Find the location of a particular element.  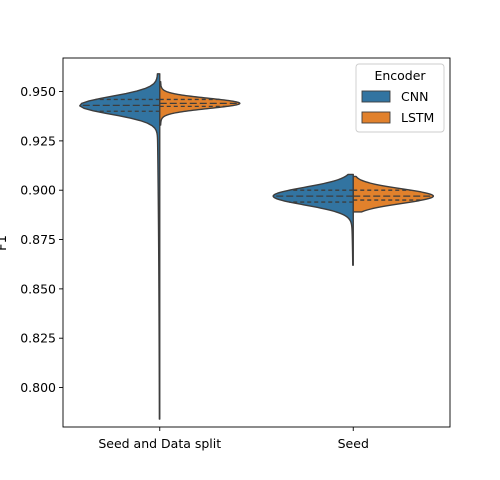

violin-half-lstm is located at coordinates (393, 194).